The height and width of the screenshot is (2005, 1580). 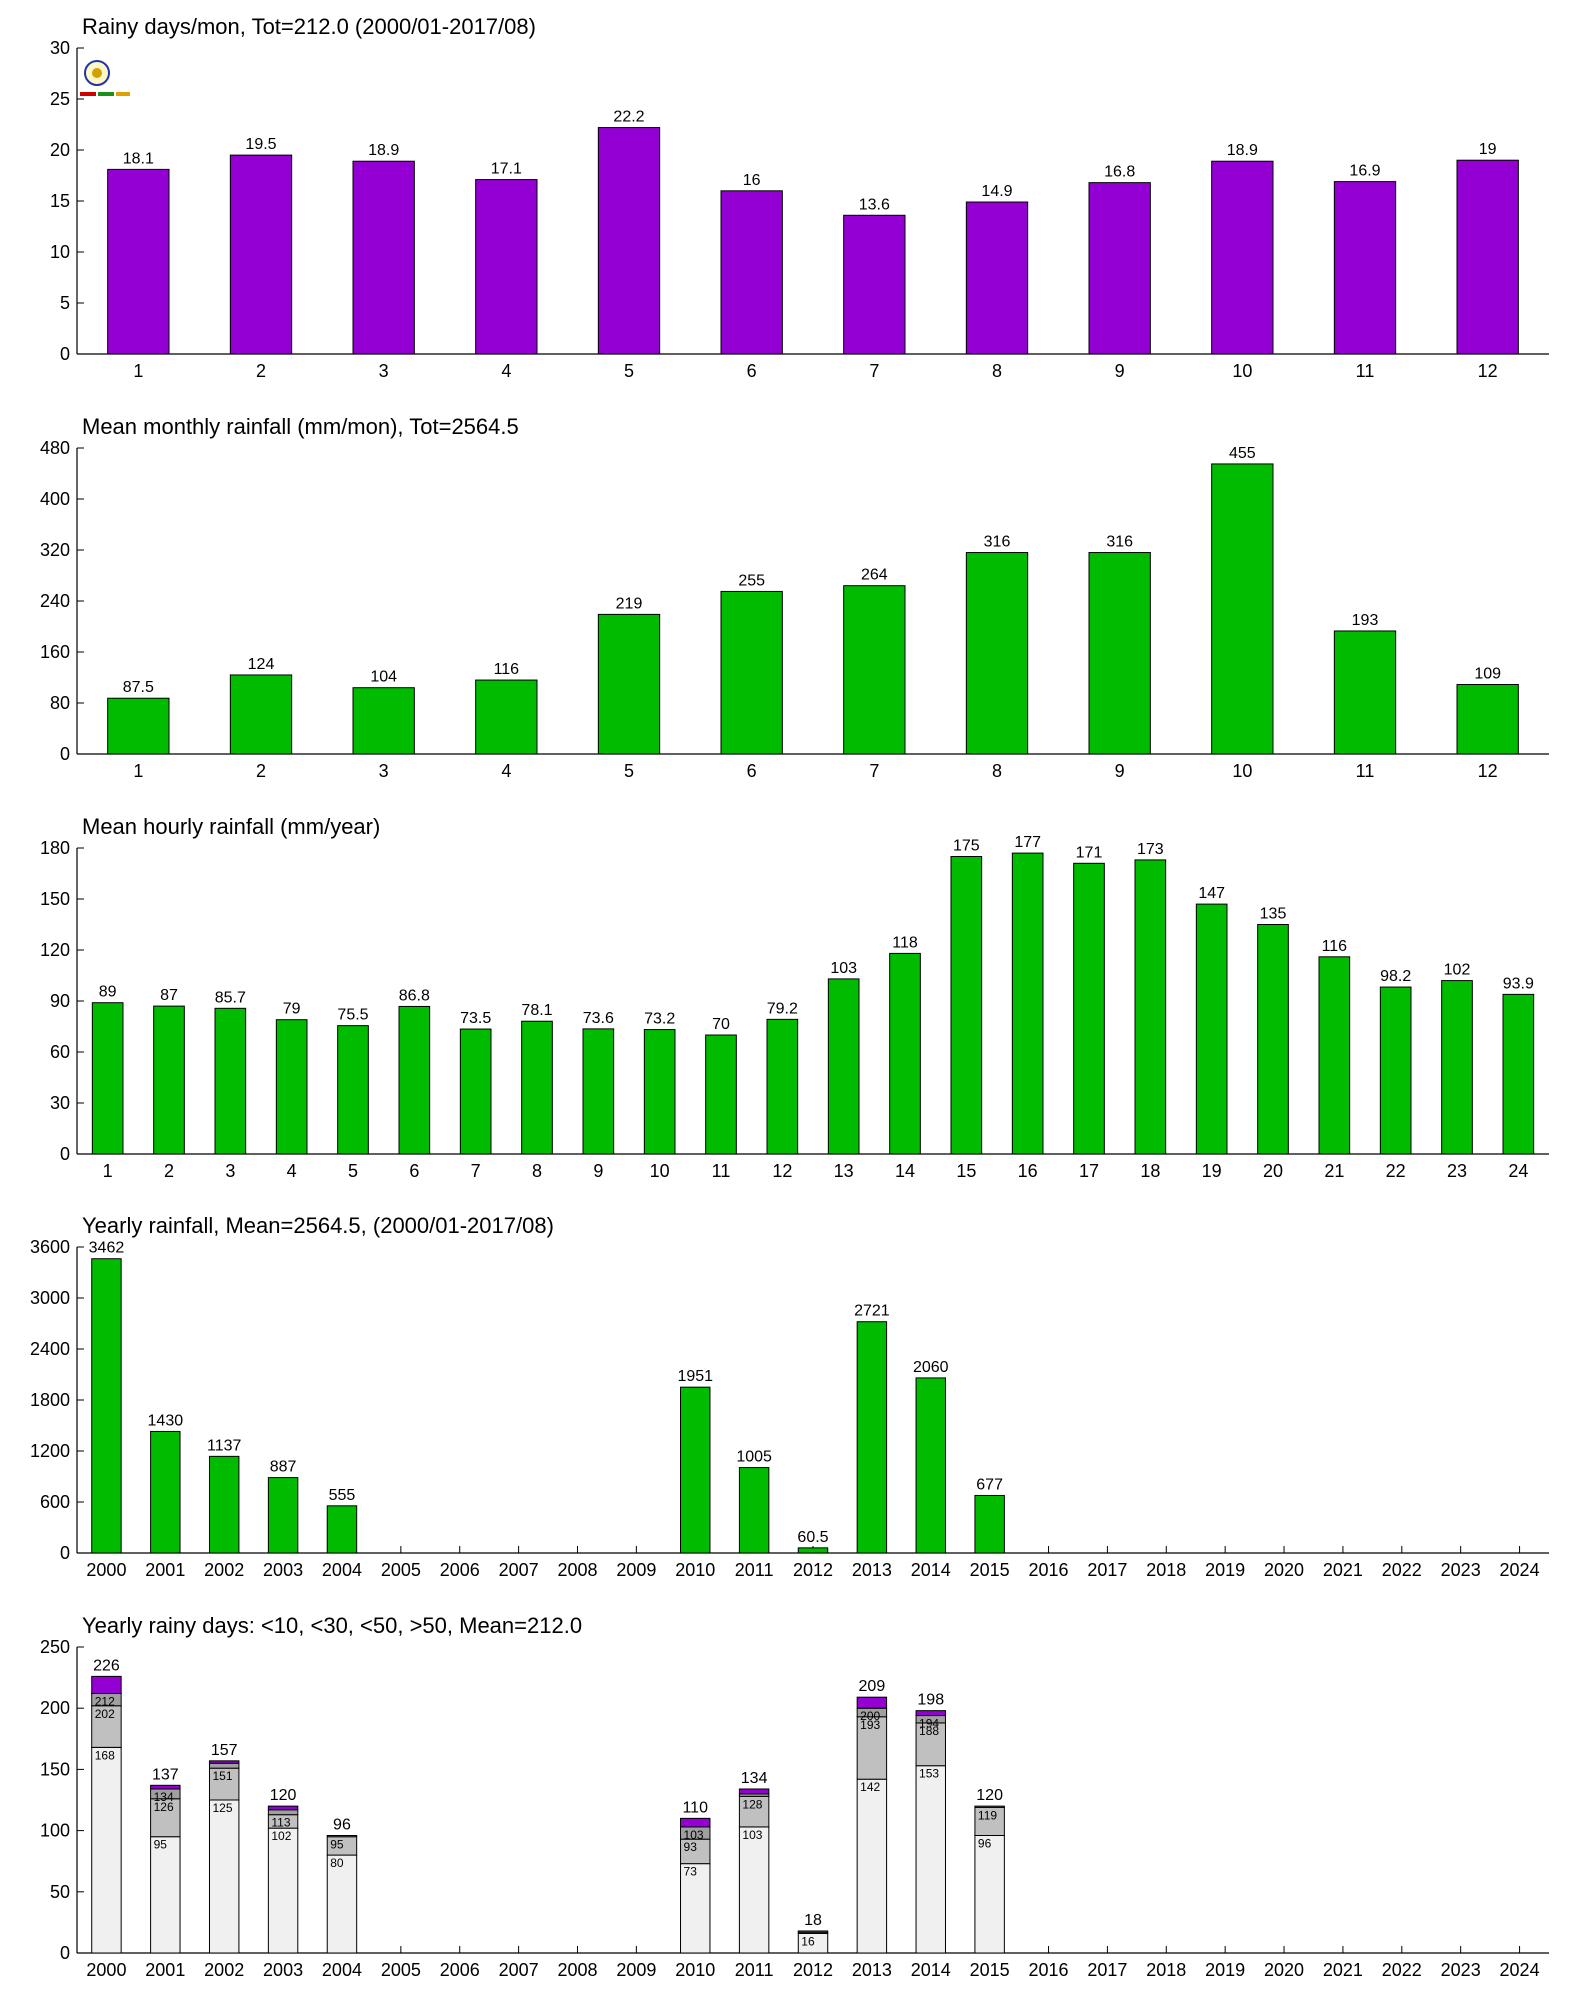 I want to click on data-label: 98.2, so click(x=1395, y=976).